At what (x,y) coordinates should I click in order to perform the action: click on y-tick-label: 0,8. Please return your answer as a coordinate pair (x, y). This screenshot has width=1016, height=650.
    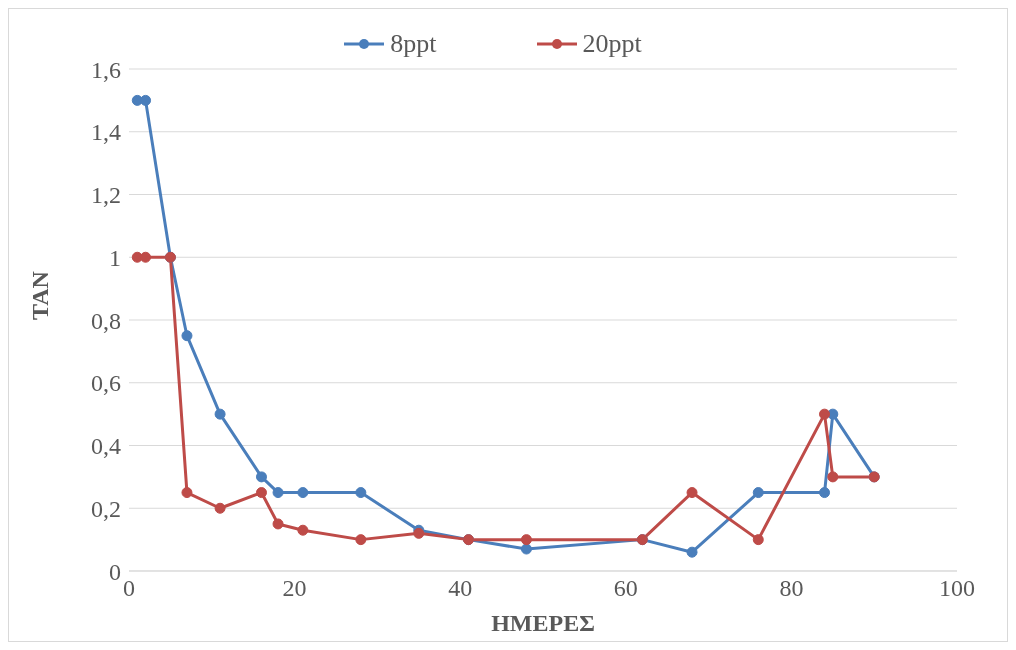
    Looking at the image, I should click on (106, 320).